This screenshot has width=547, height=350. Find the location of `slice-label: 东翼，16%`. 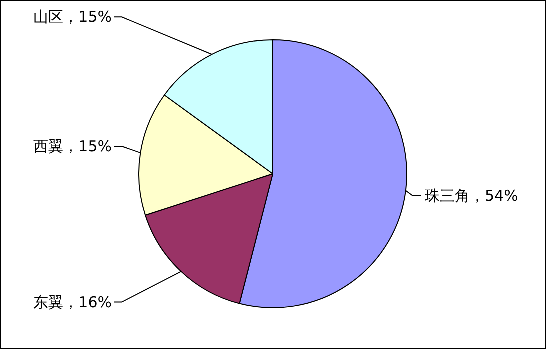

slice-label: 东翼，16% is located at coordinates (73, 302).